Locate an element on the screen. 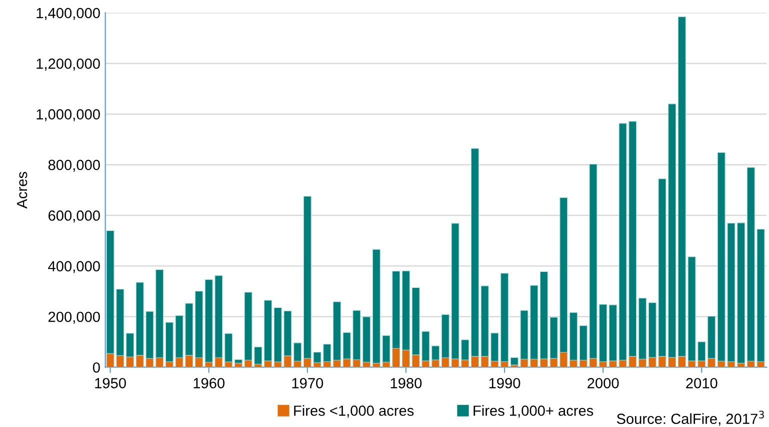 Image resolution: width=769 pixels, height=427 pixels. legend-label: Fires 1,000+ acres is located at coordinates (534, 411).